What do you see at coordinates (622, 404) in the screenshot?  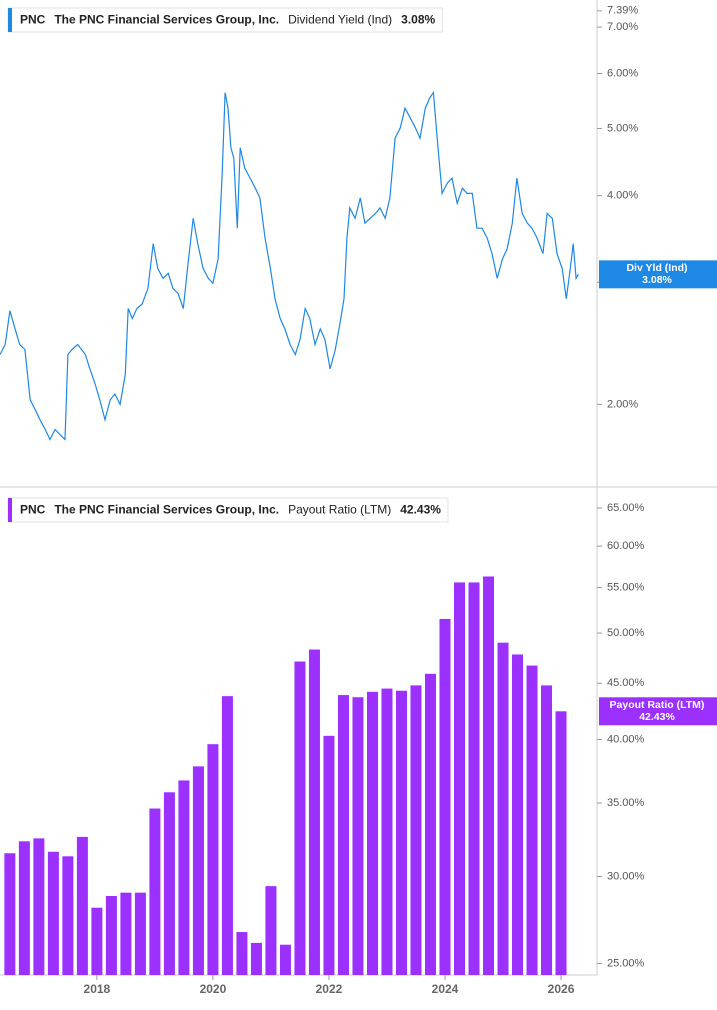 I see `y-tick-label: 2.00%` at bounding box center [622, 404].